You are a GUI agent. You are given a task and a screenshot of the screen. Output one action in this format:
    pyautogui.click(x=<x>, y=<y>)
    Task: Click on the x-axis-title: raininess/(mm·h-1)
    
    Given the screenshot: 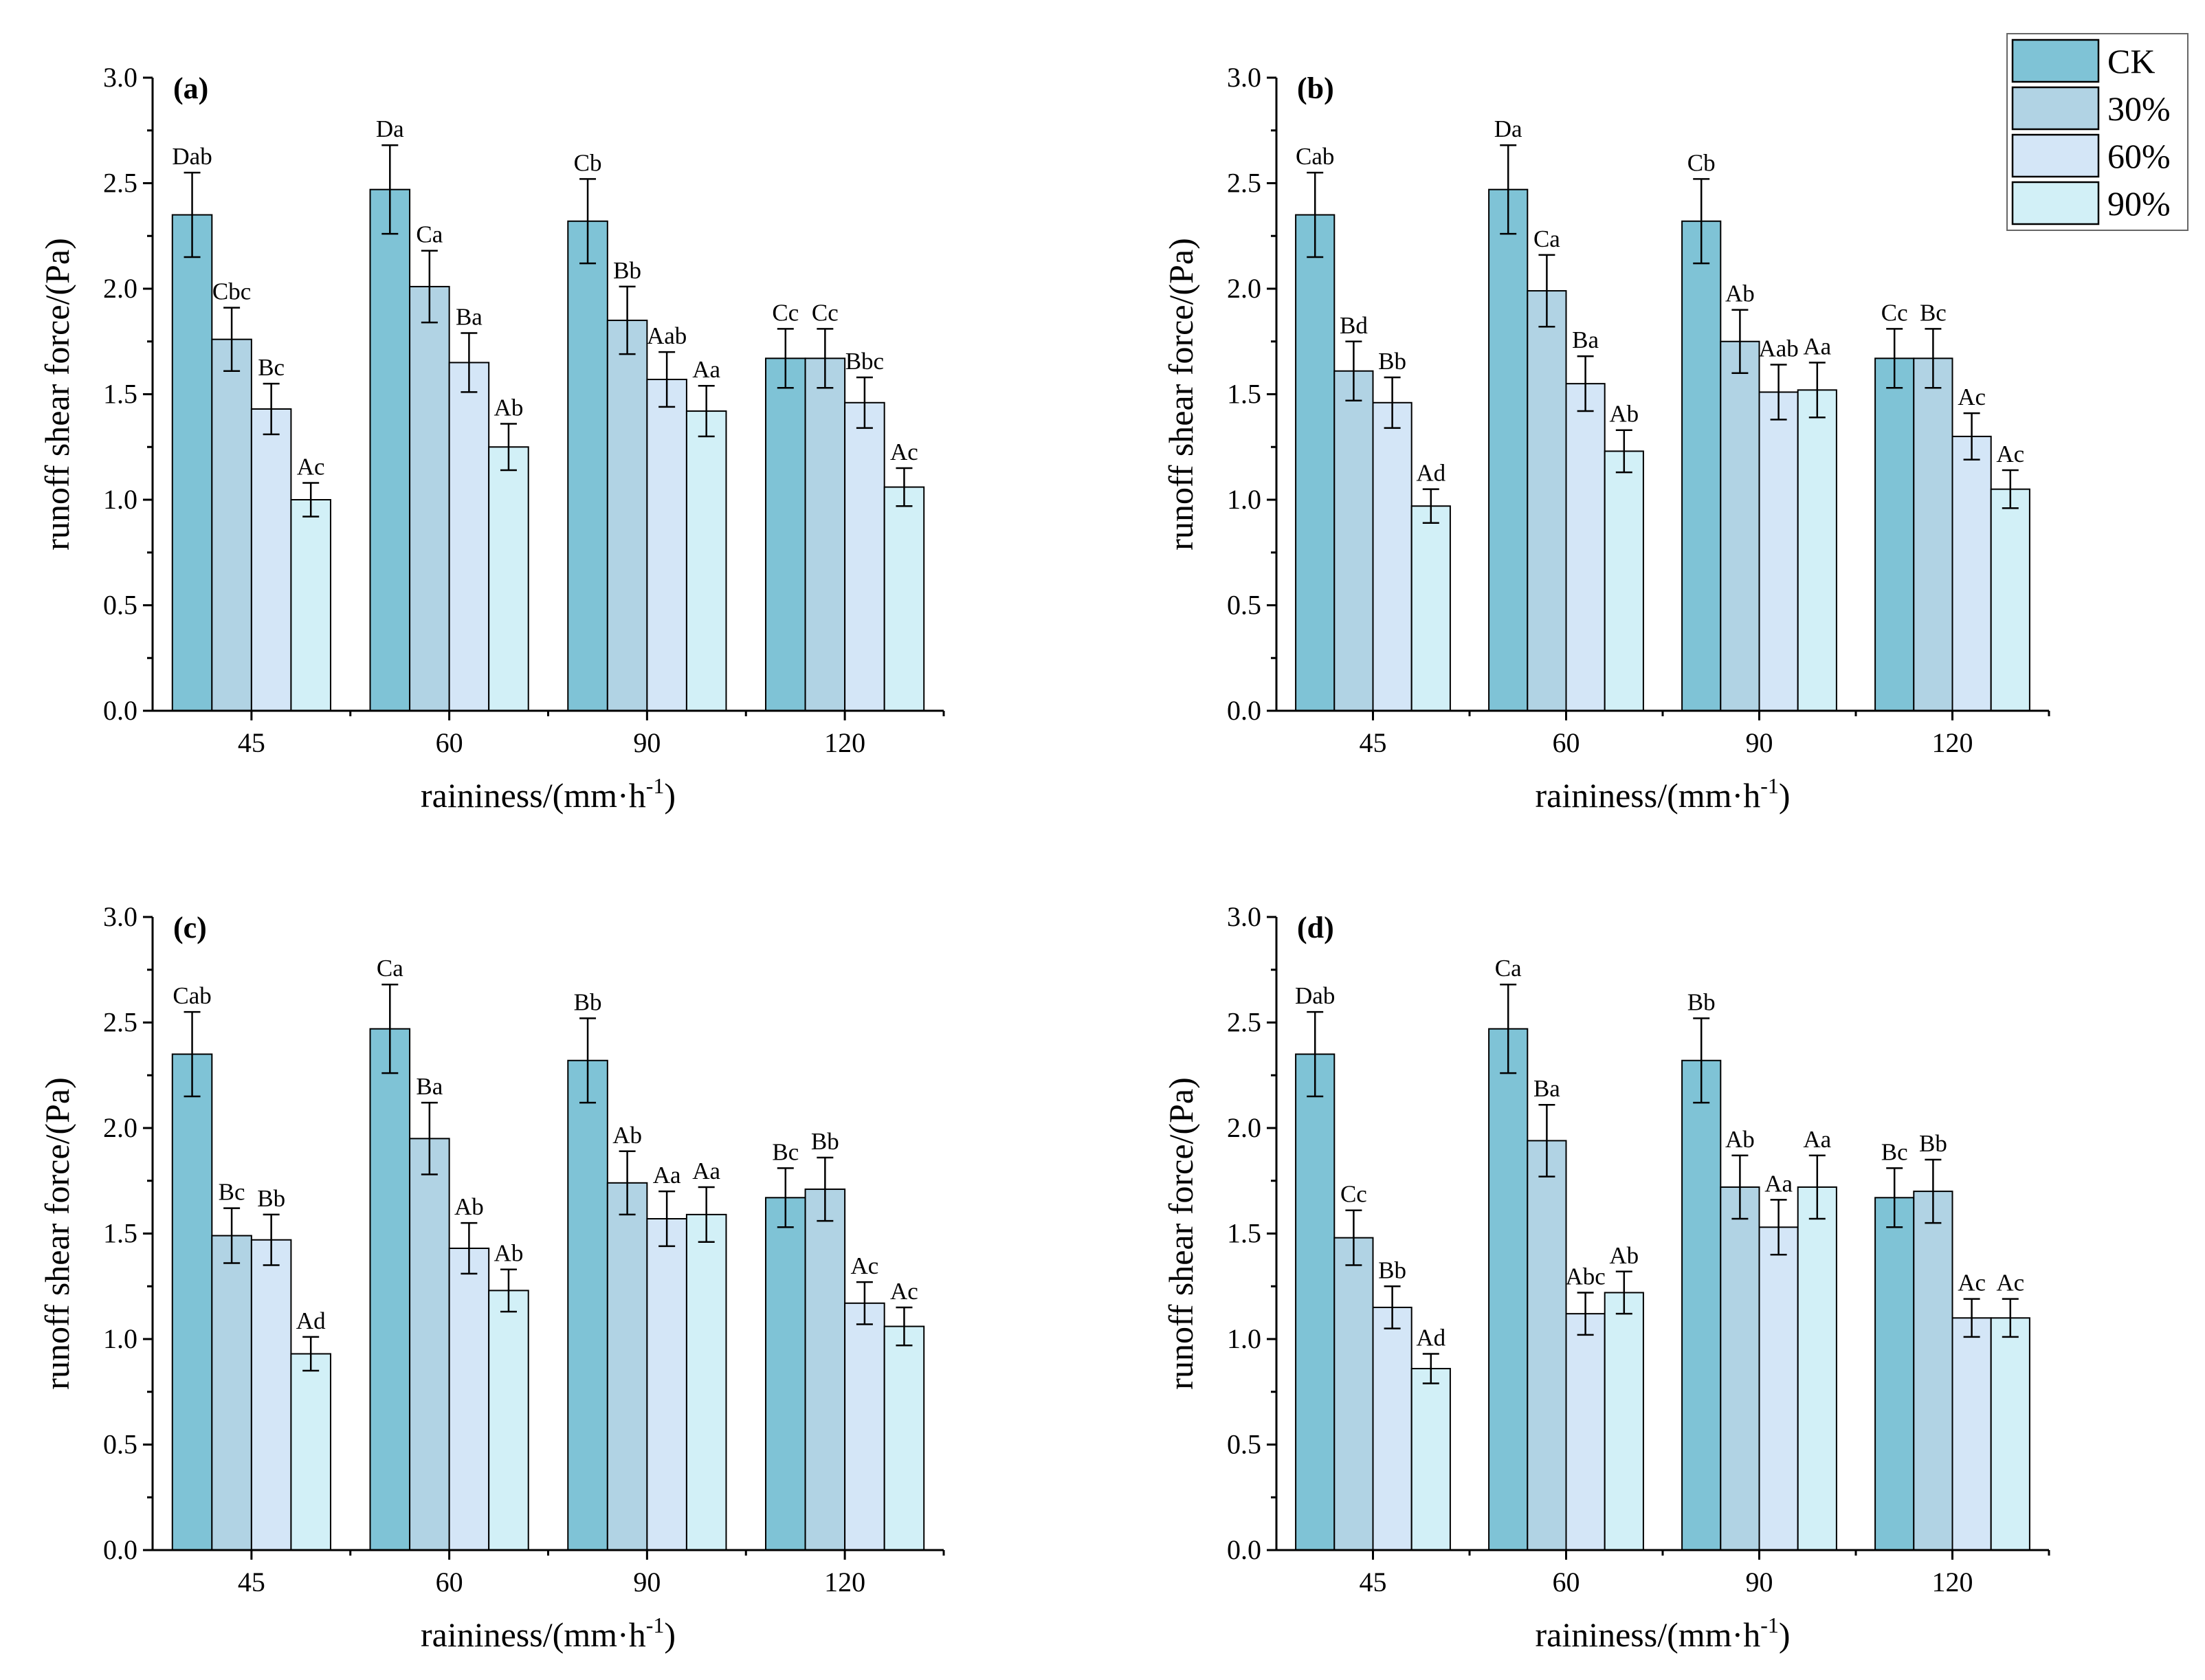 What is the action you would take?
    pyautogui.click(x=1662, y=794)
    